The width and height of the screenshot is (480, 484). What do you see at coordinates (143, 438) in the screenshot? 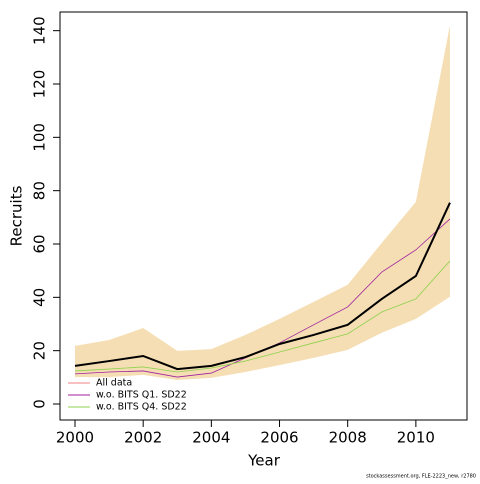
I see `x-tick-label: 2002` at bounding box center [143, 438].